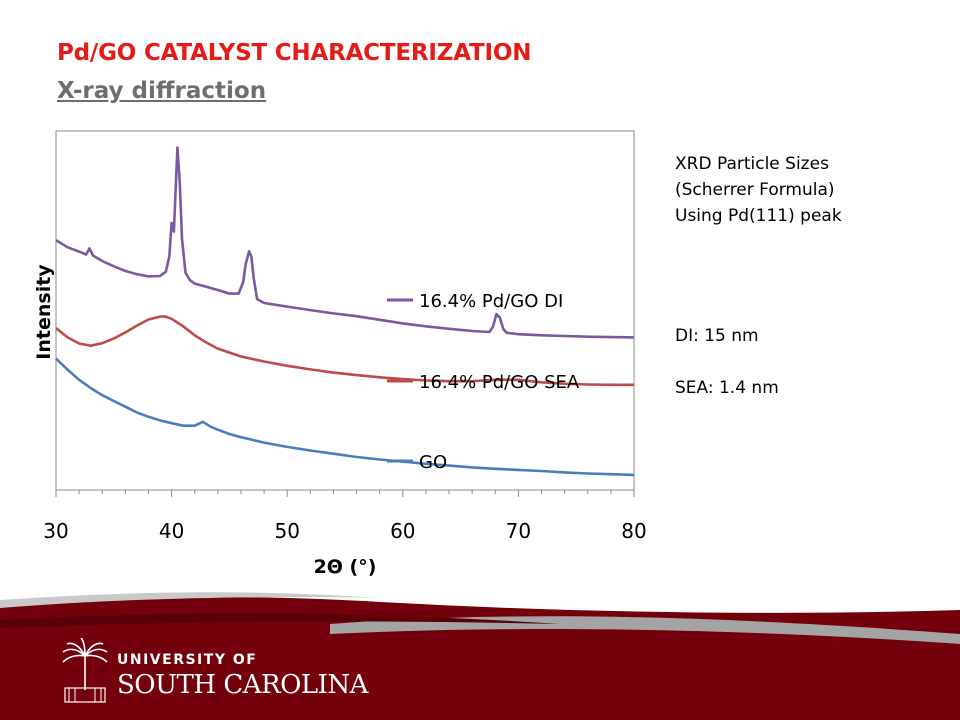  What do you see at coordinates (55, 531) in the screenshot?
I see `x-tick-label: 30` at bounding box center [55, 531].